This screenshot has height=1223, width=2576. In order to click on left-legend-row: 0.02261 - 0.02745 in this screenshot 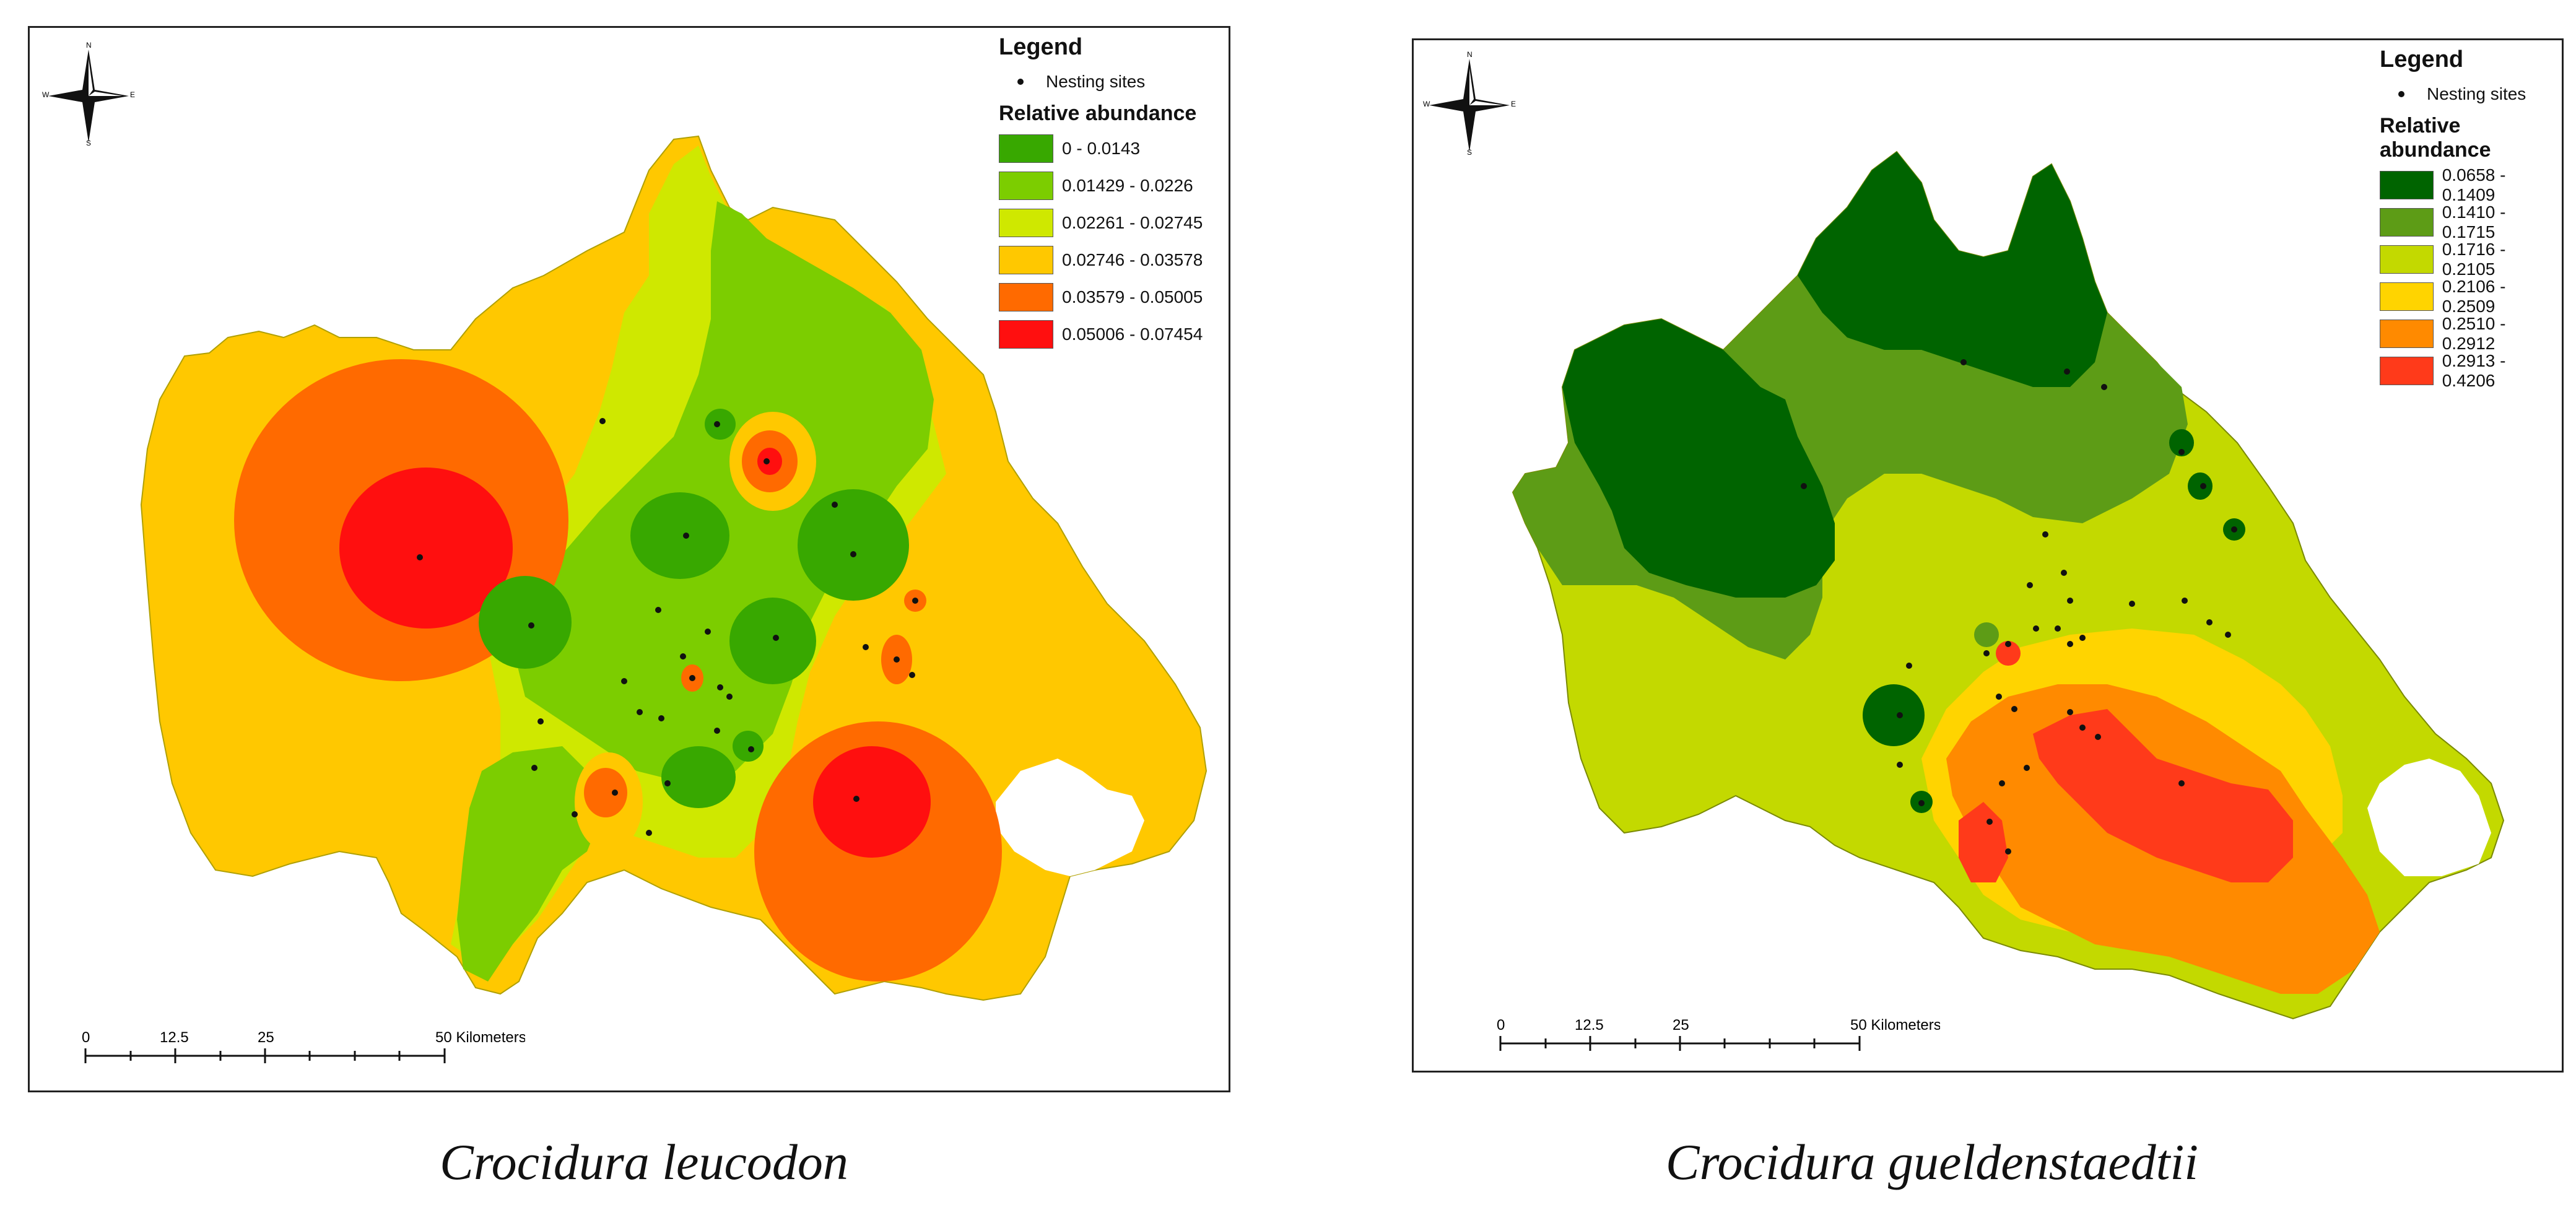, I will do `click(1101, 223)`.